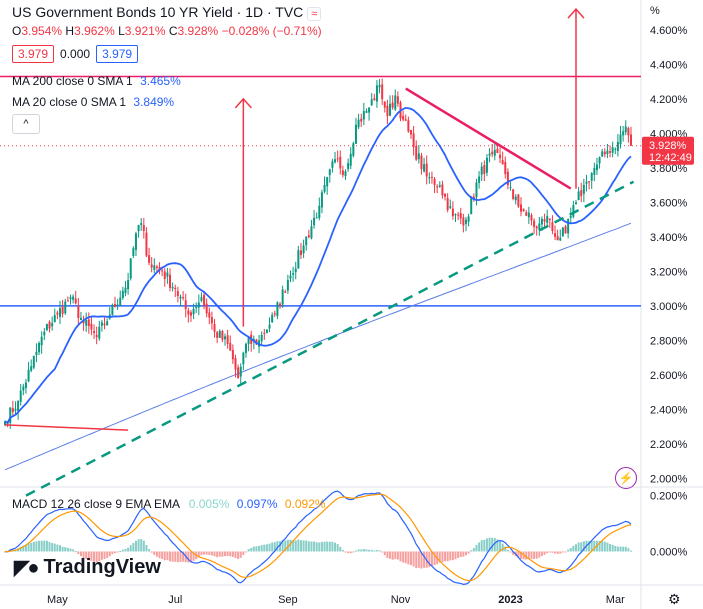 The height and width of the screenshot is (609, 703). What do you see at coordinates (626, 478) in the screenshot?
I see `bolt-icon: ⚡` at bounding box center [626, 478].